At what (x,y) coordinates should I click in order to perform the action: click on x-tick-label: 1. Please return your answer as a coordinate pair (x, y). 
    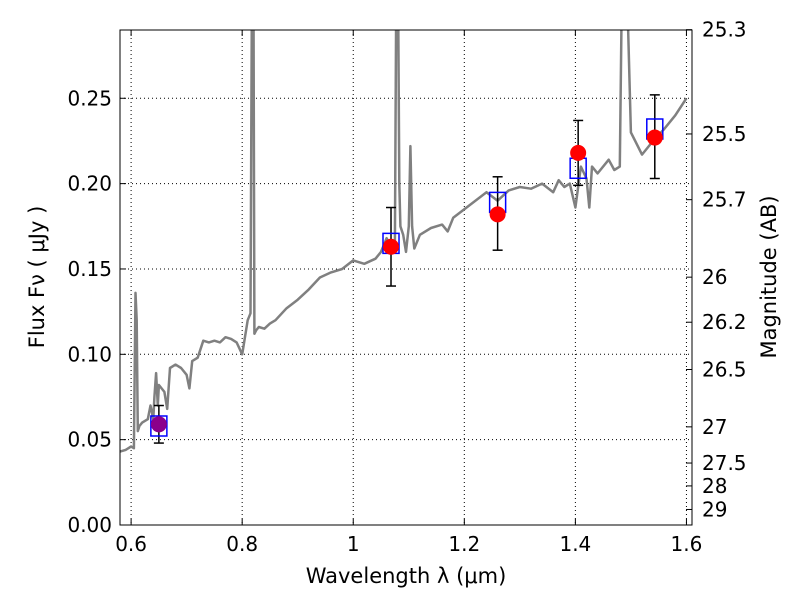
    Looking at the image, I should click on (353, 544).